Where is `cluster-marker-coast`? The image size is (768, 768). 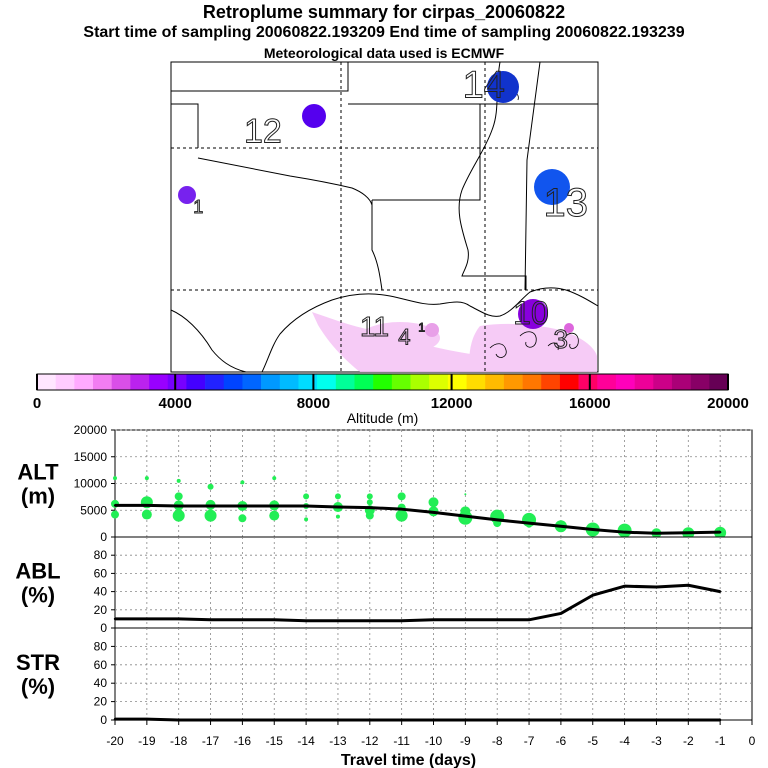
cluster-marker-coast is located at coordinates (569, 328).